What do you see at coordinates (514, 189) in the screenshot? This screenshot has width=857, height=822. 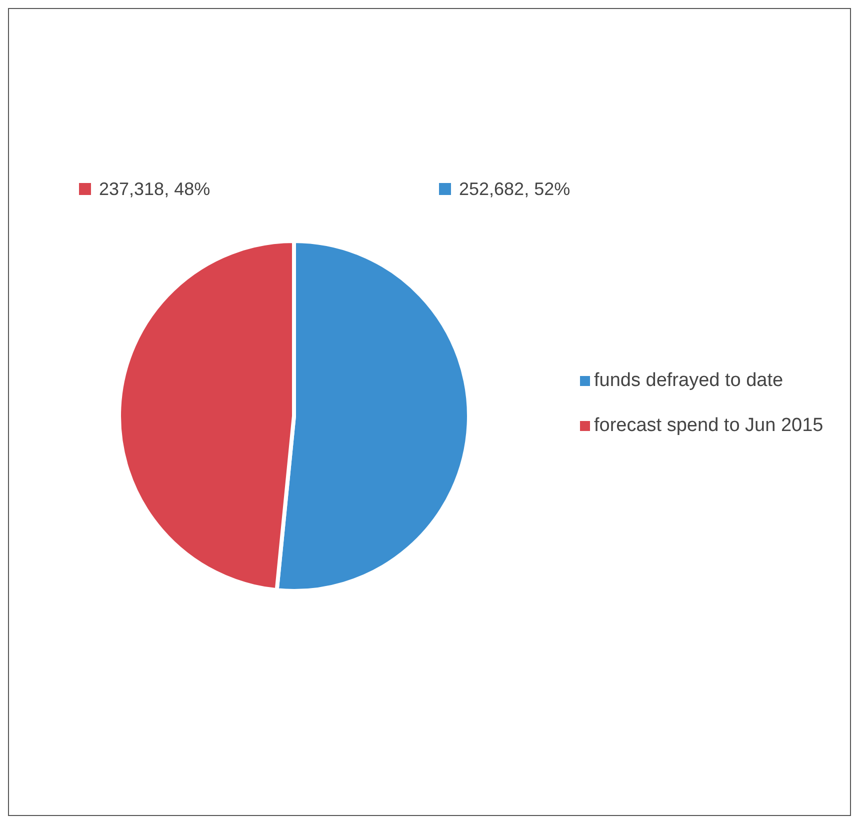 I see `data-label: 252,682, 52%` at bounding box center [514, 189].